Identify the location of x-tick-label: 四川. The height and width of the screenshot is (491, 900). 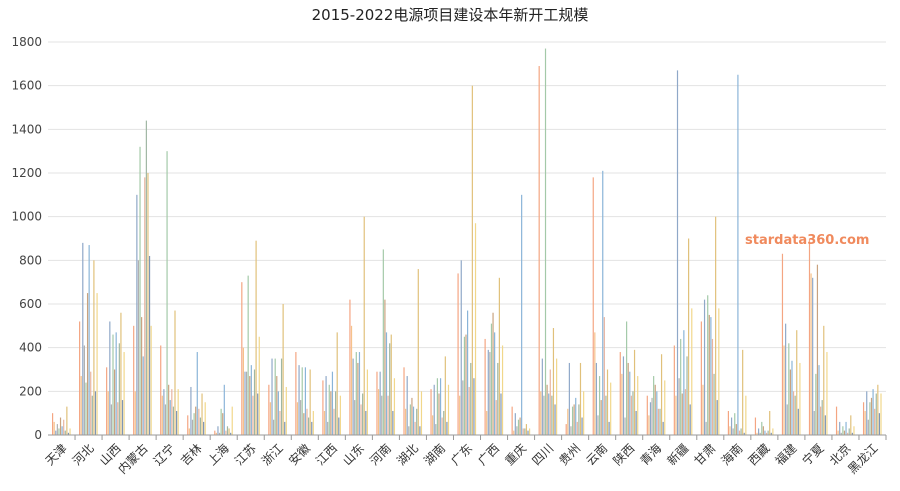
(542, 454).